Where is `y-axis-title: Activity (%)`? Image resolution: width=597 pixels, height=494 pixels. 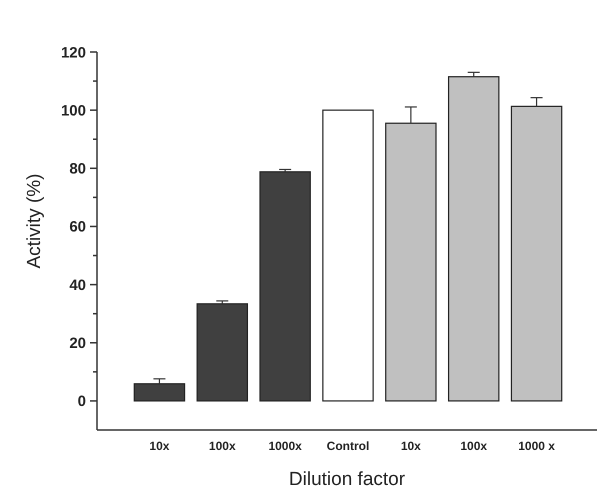
y-axis-title: Activity (%) is located at coordinates (34, 221).